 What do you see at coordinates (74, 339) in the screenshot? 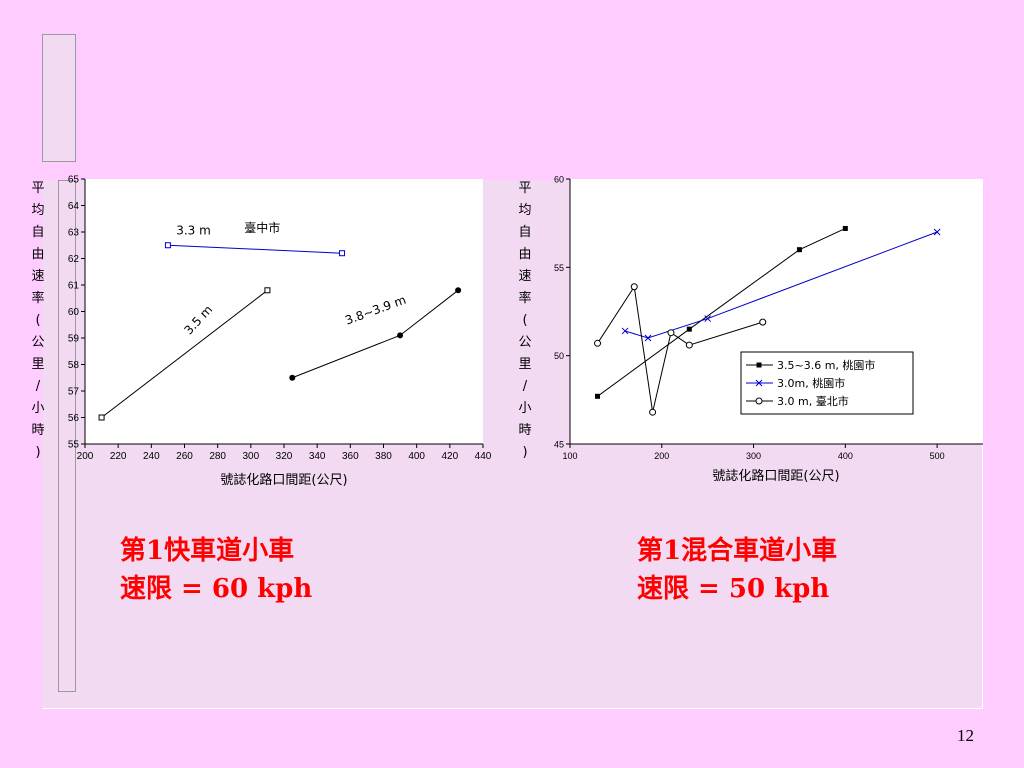
I see `y-tick-label: 59` at bounding box center [74, 339].